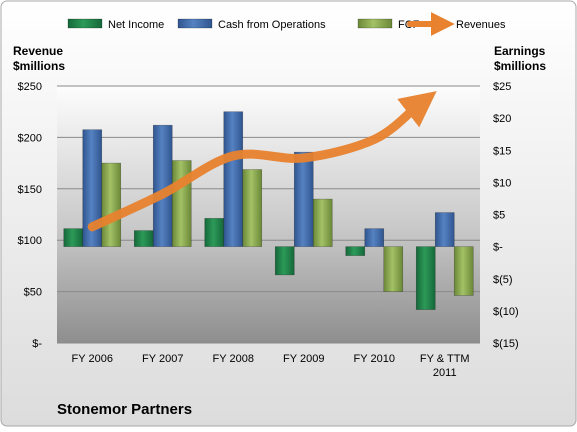 Image resolution: width=577 pixels, height=432 pixels. I want to click on chart-title: Stonemor Partners, so click(124, 409).